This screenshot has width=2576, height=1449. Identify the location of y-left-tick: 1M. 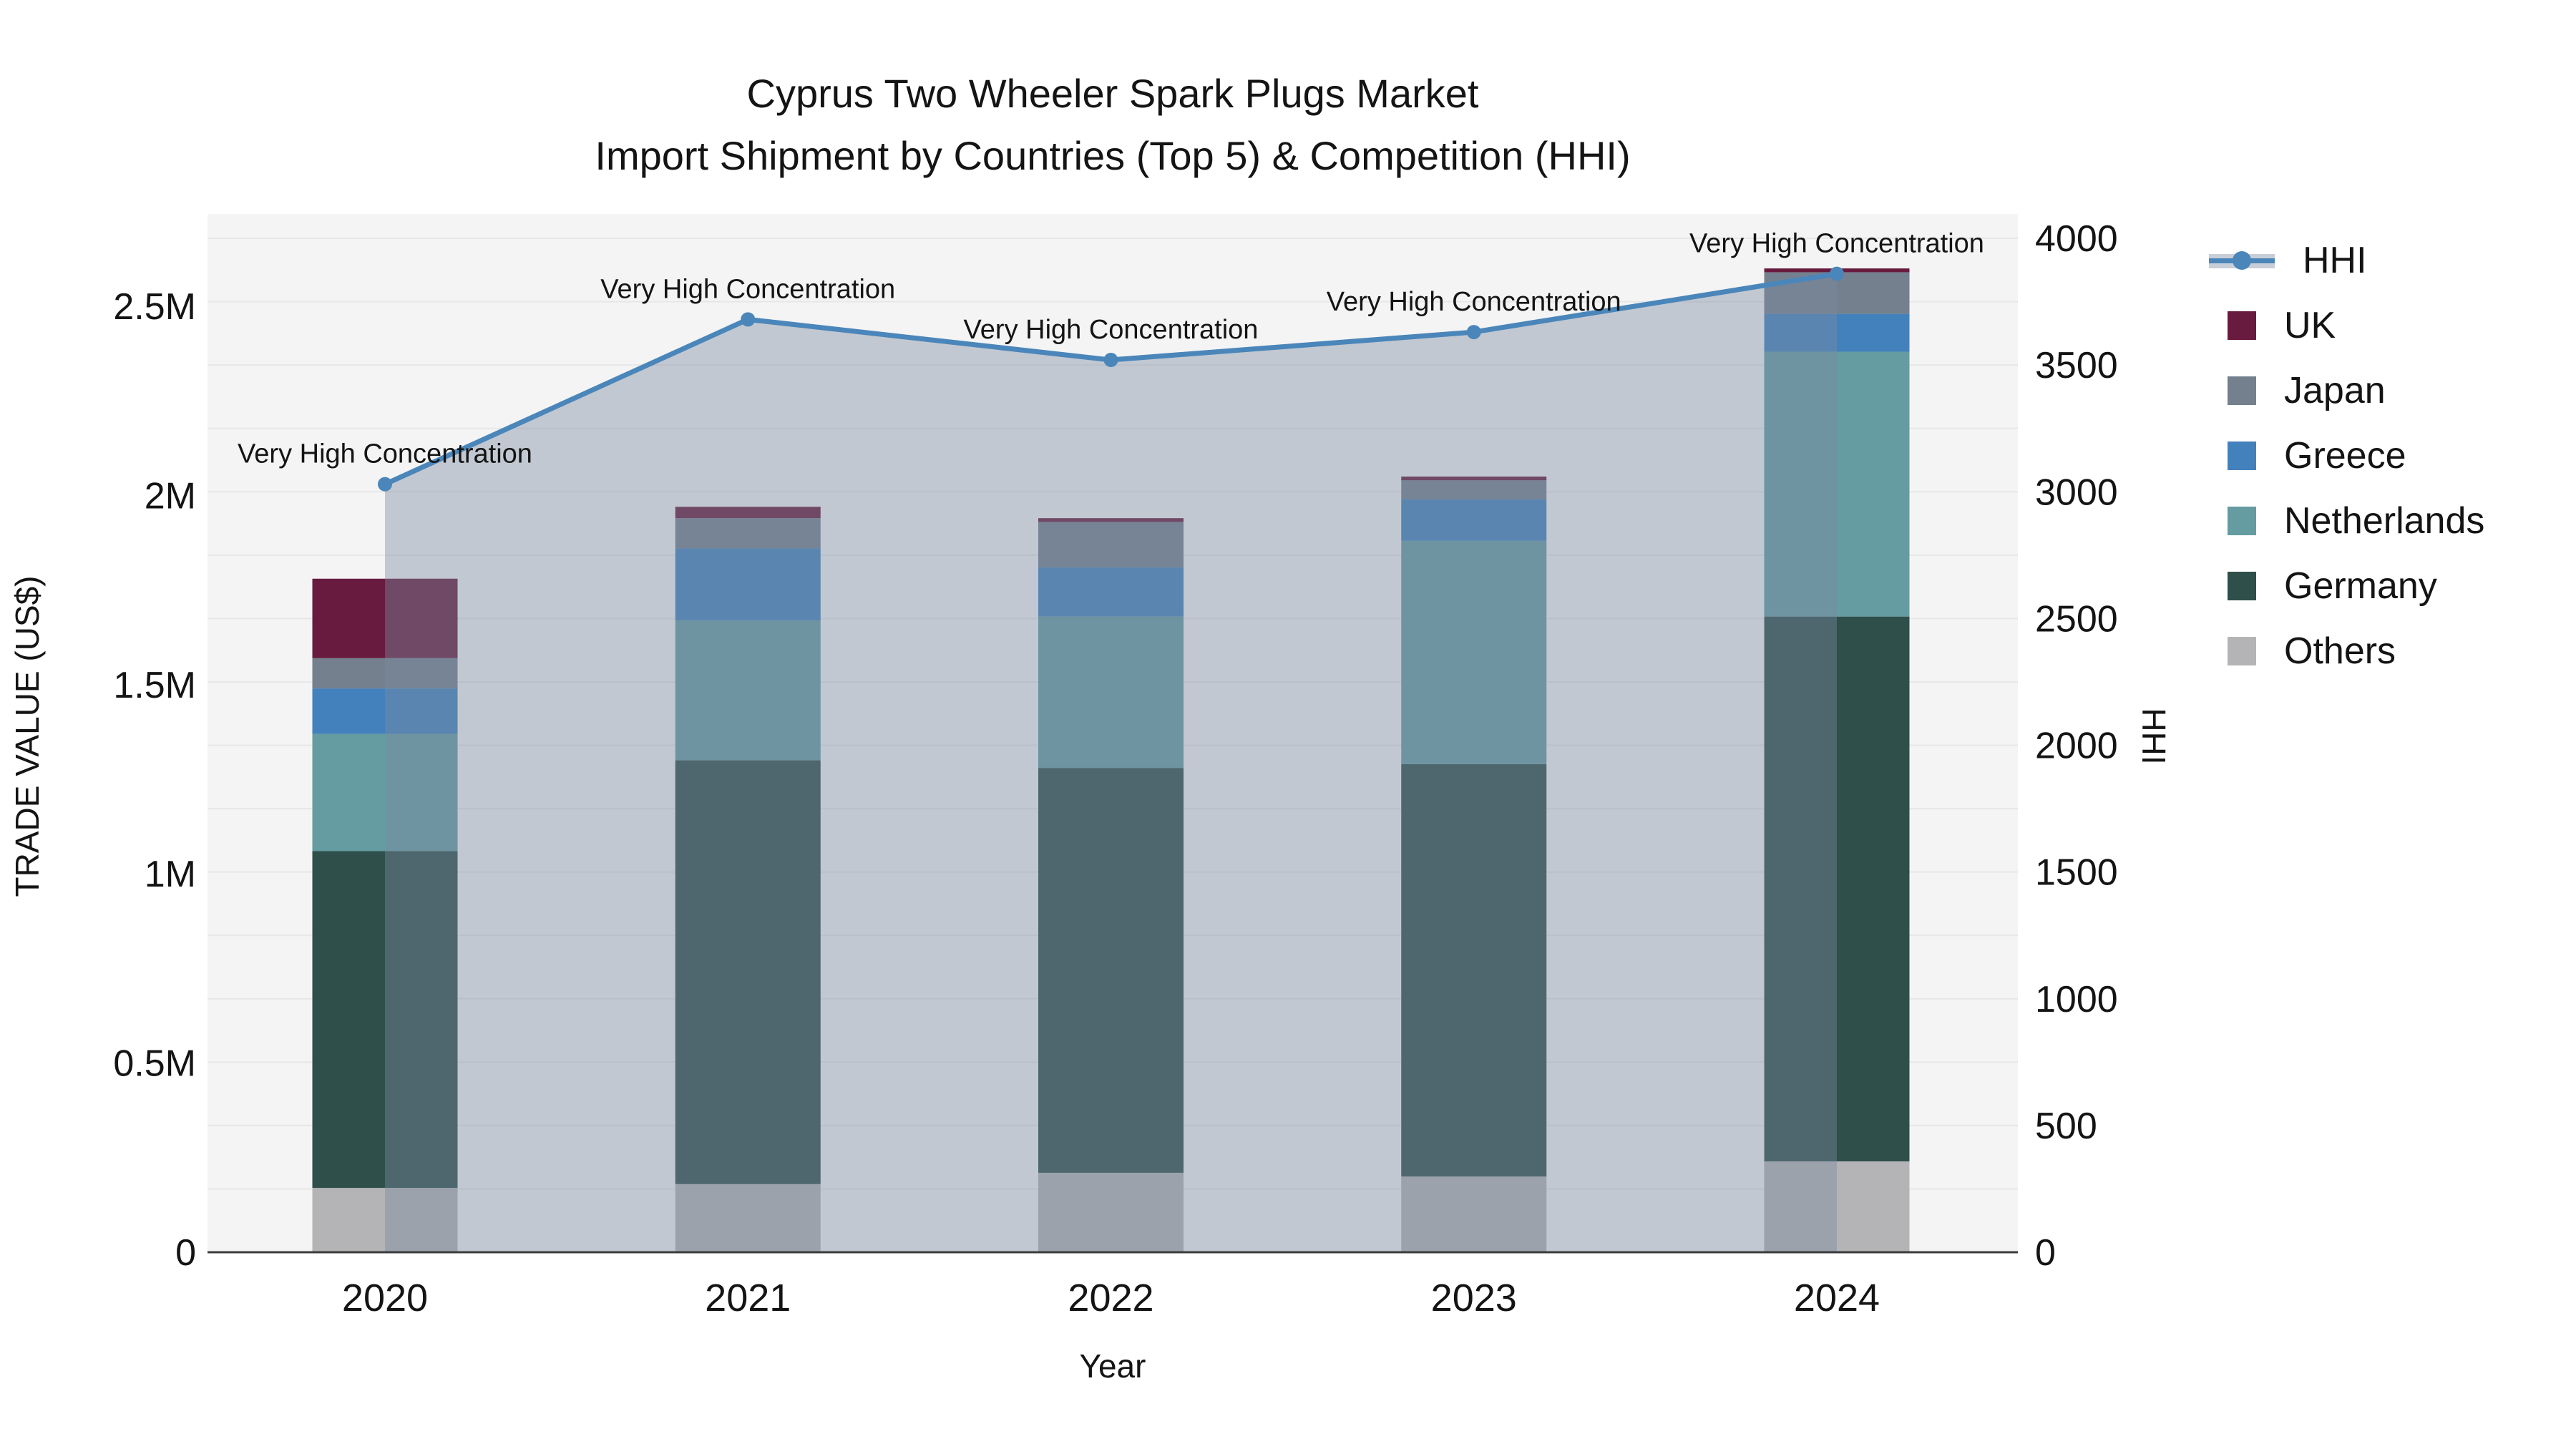
(170, 875).